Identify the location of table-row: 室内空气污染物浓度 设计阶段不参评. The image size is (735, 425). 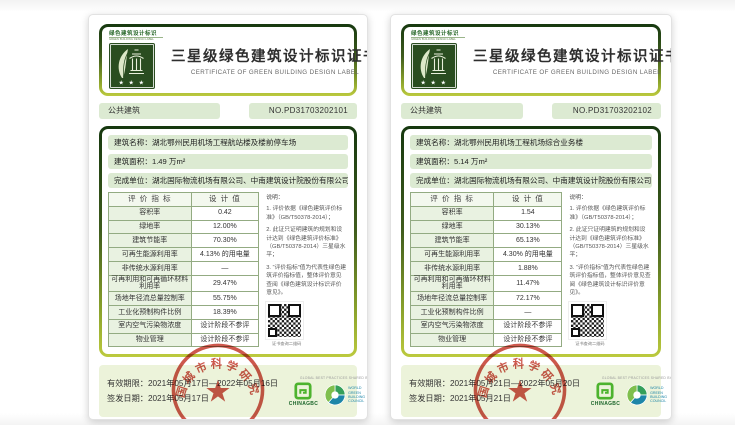
(184, 326).